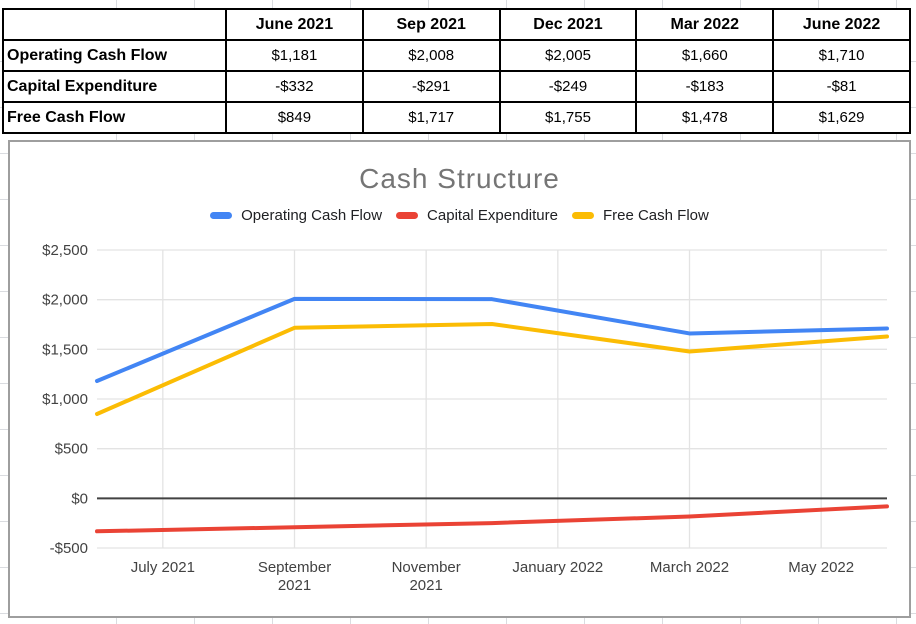  What do you see at coordinates (705, 117) in the screenshot?
I see `table-value-cell: $1,478` at bounding box center [705, 117].